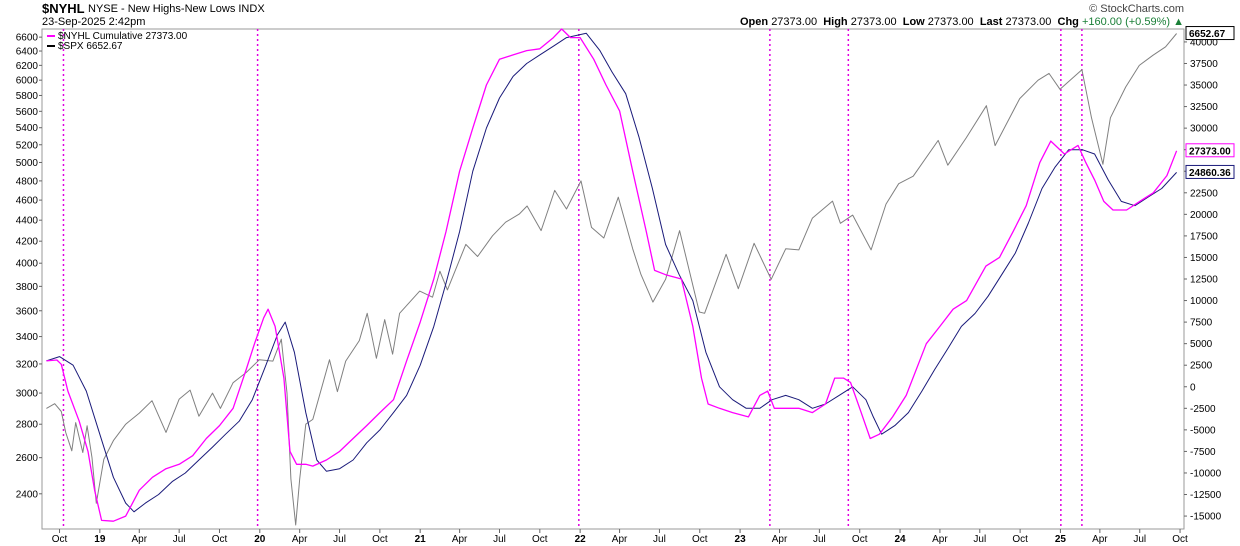  I want to click on right-axis-tick-label: 20000, so click(1204, 215).